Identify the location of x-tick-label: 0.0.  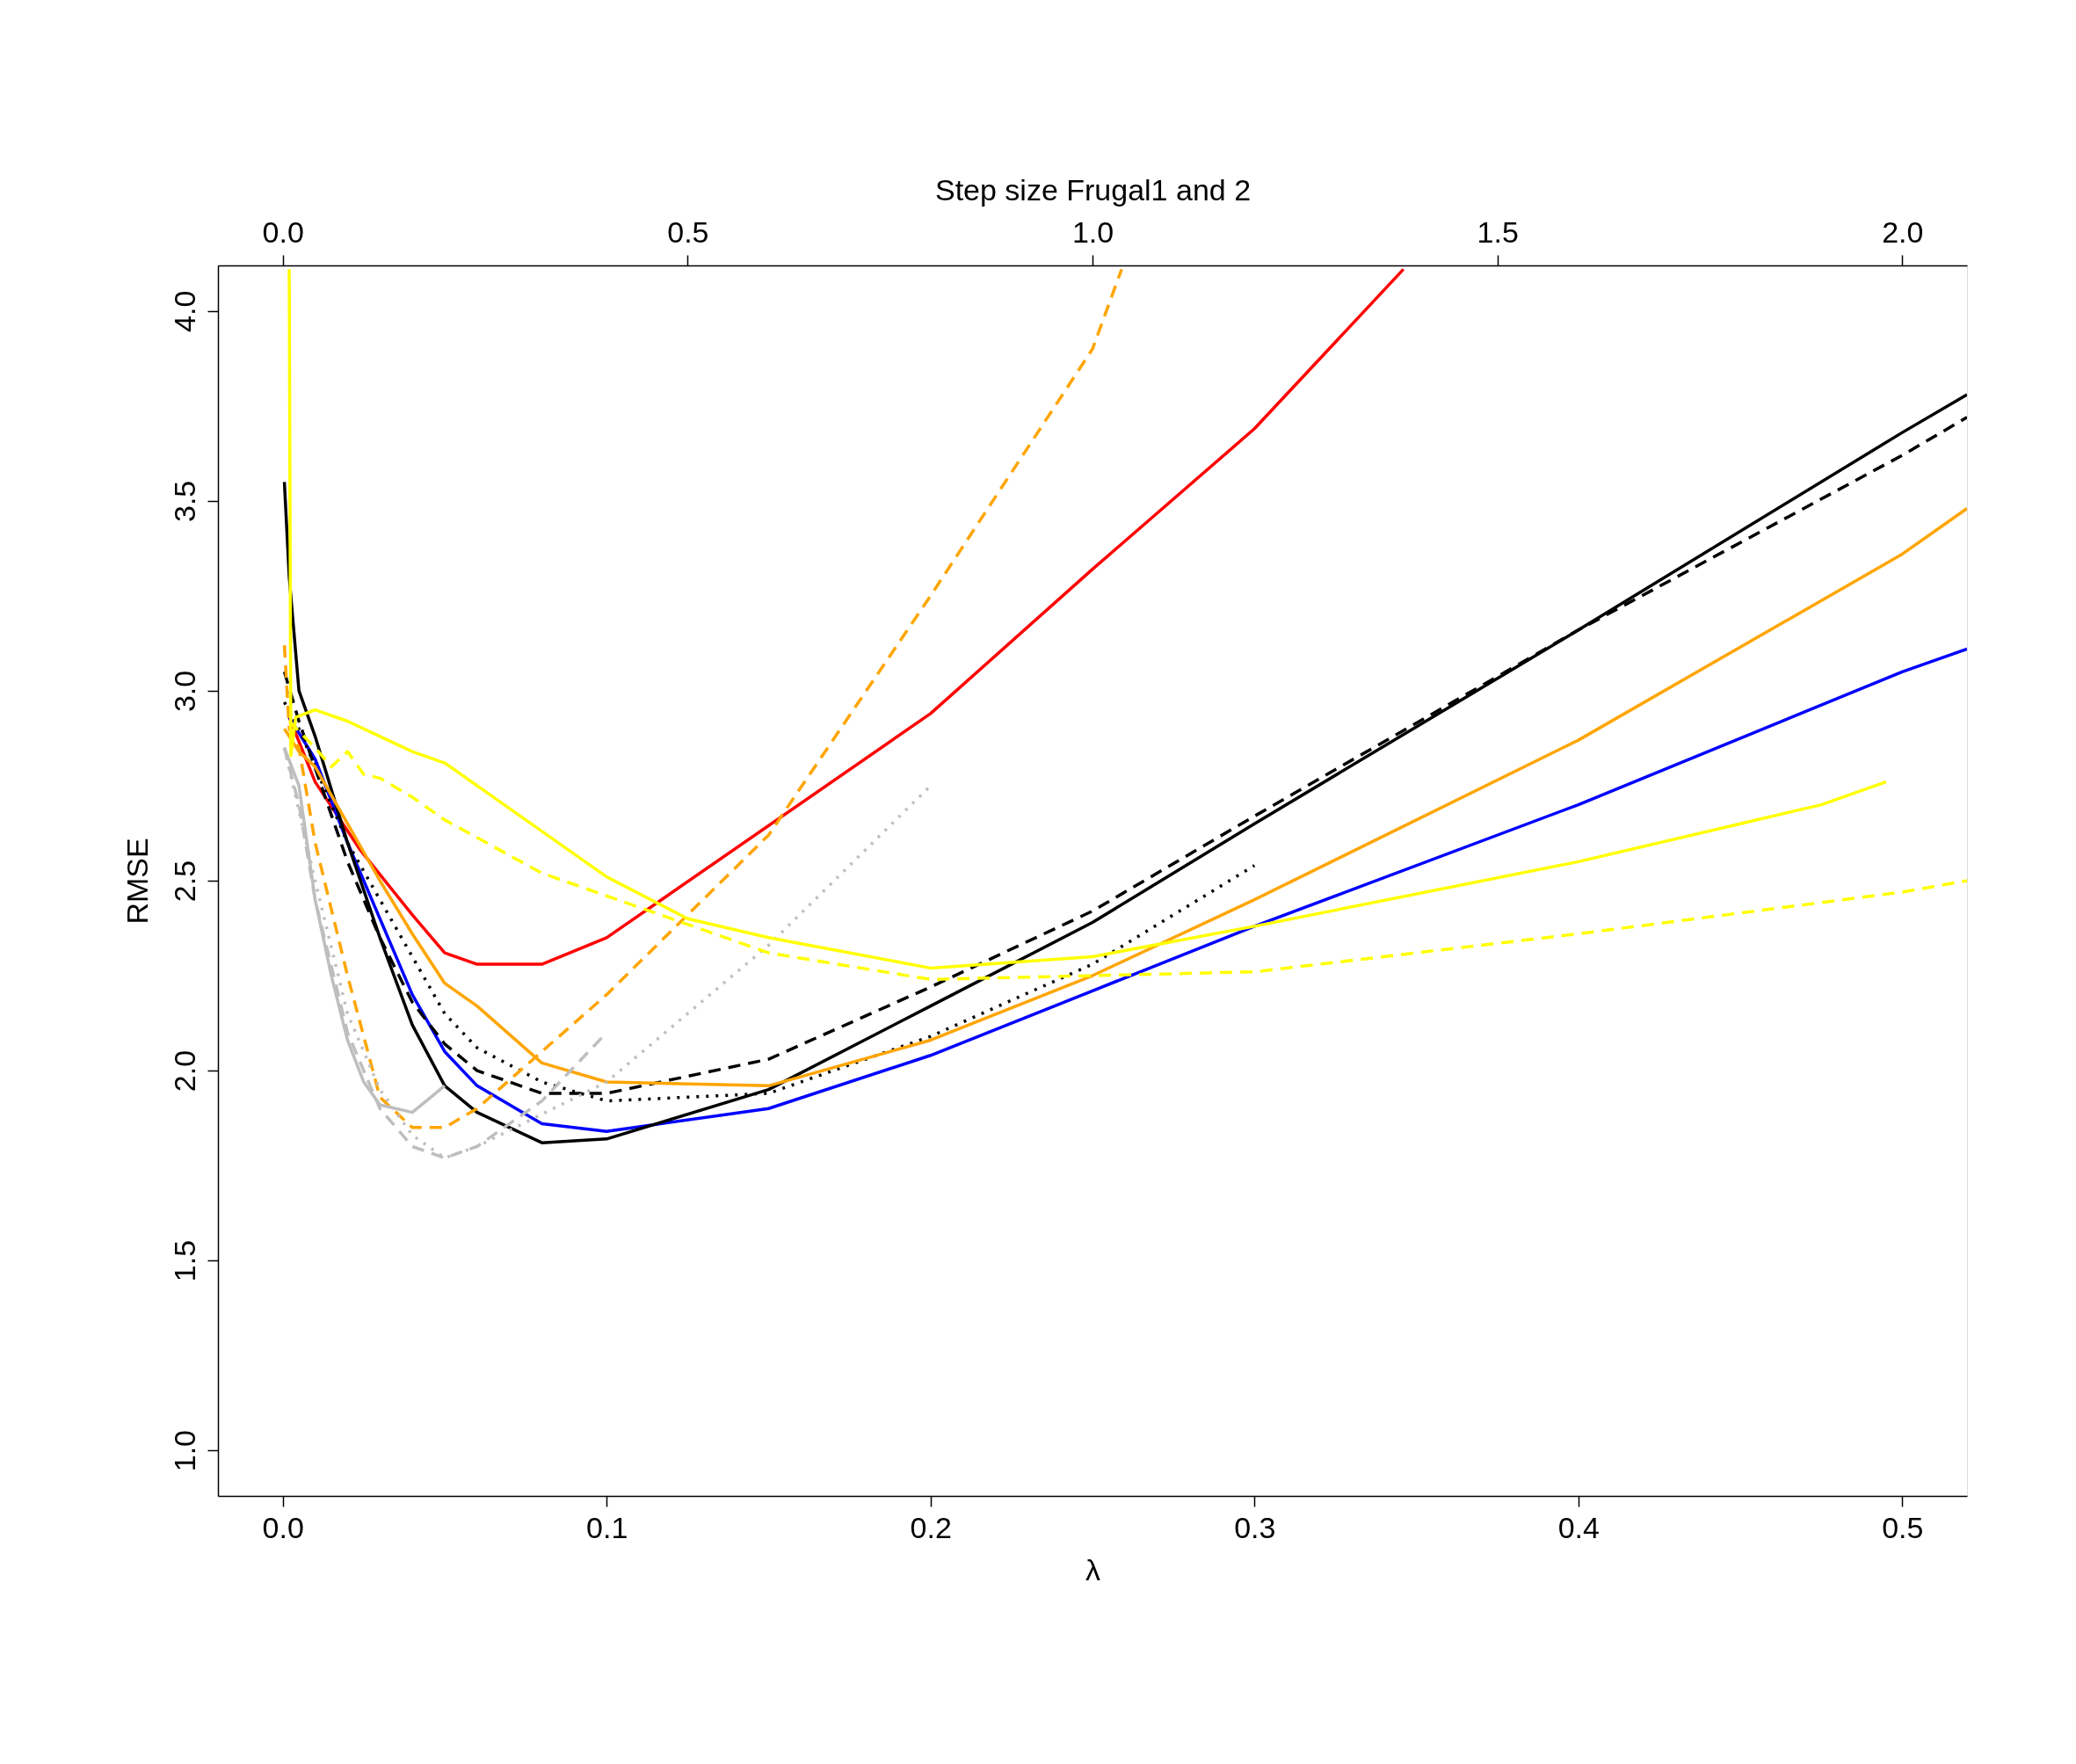
(283, 1527).